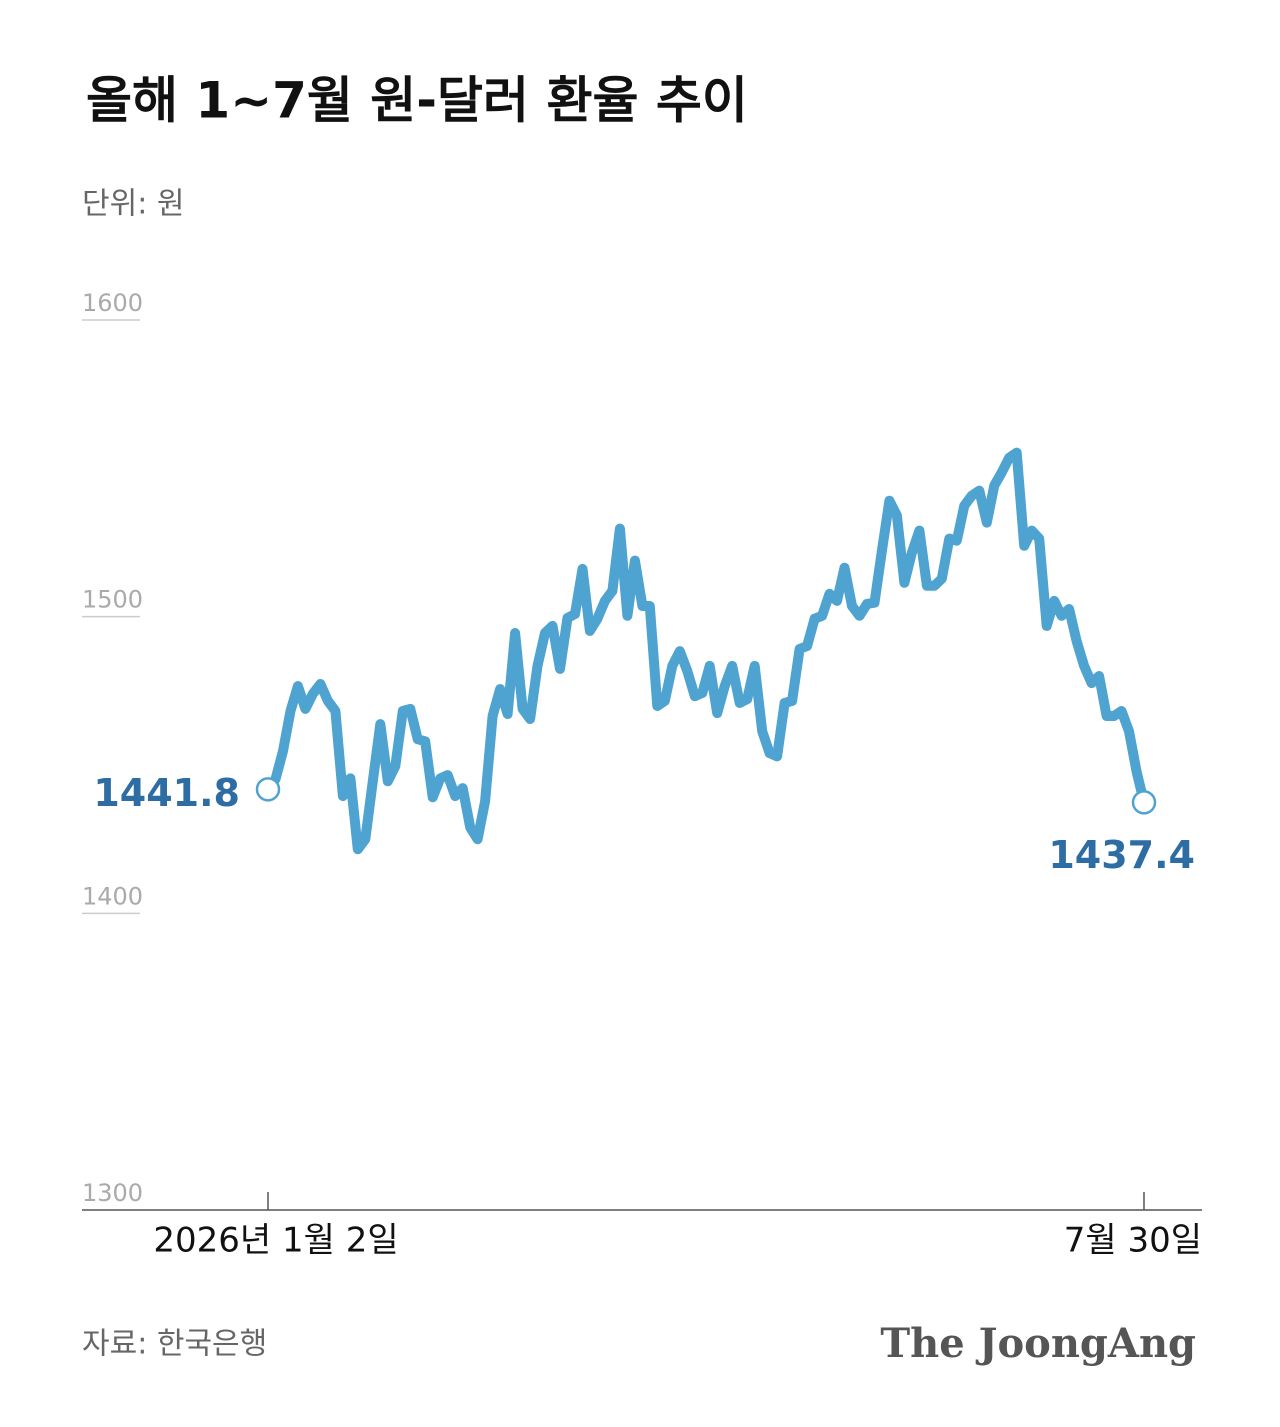 This screenshot has height=1427, width=1280. Describe the element at coordinates (112, 1193) in the screenshot. I see `y-tick-label: 1300` at that location.